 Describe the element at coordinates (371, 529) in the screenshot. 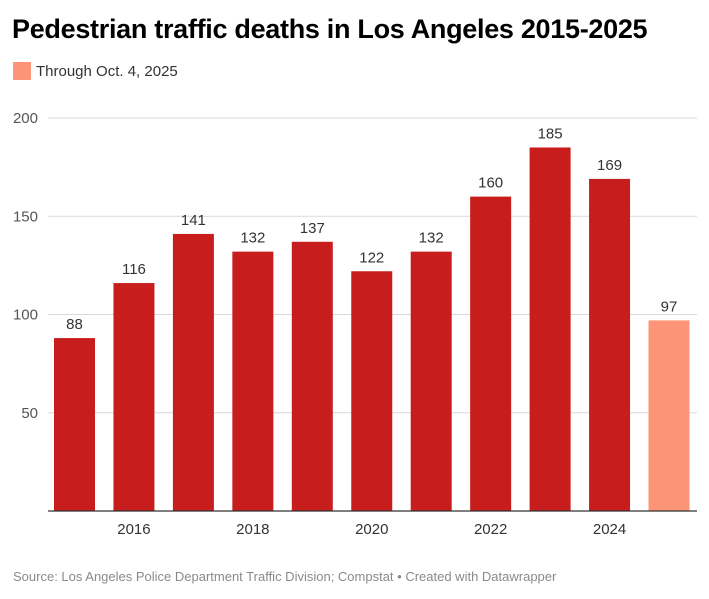

I see `x-tick-label: 2020` at that location.